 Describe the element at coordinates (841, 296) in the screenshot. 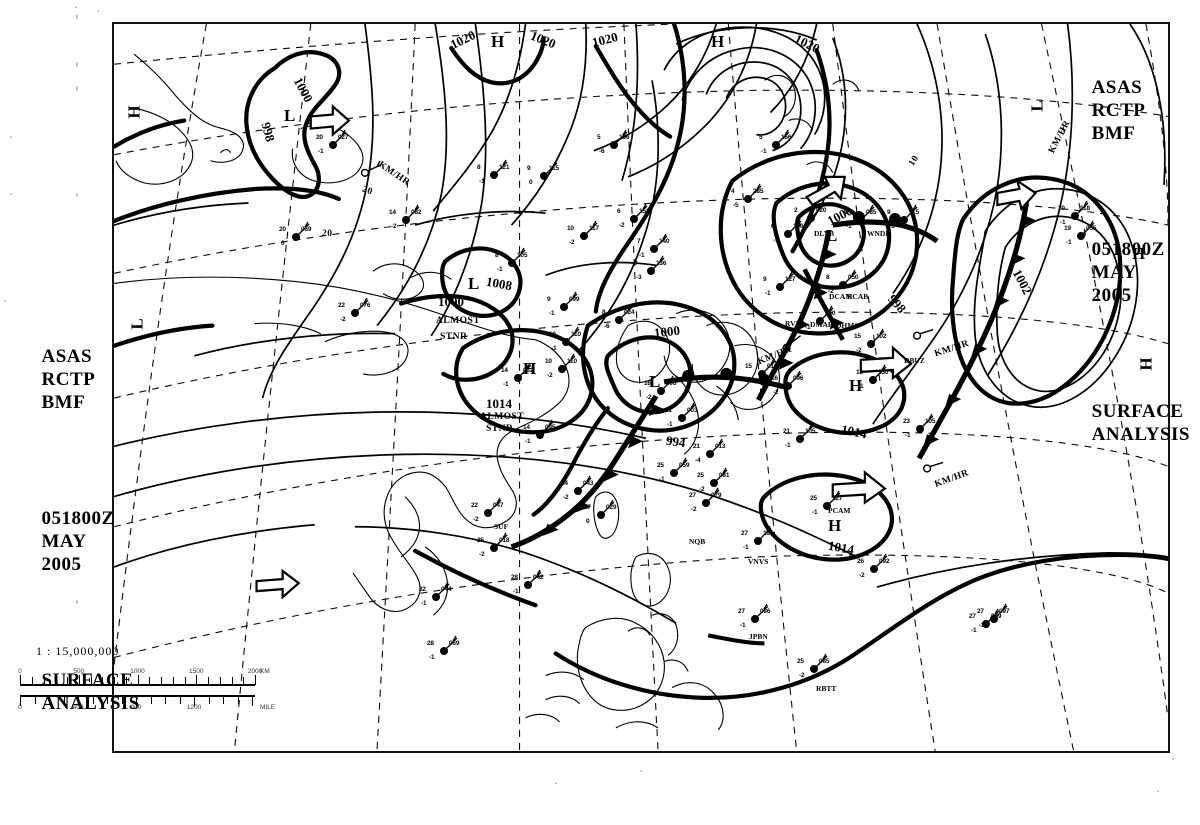

I see `station-identifier: DCAM` at that location.